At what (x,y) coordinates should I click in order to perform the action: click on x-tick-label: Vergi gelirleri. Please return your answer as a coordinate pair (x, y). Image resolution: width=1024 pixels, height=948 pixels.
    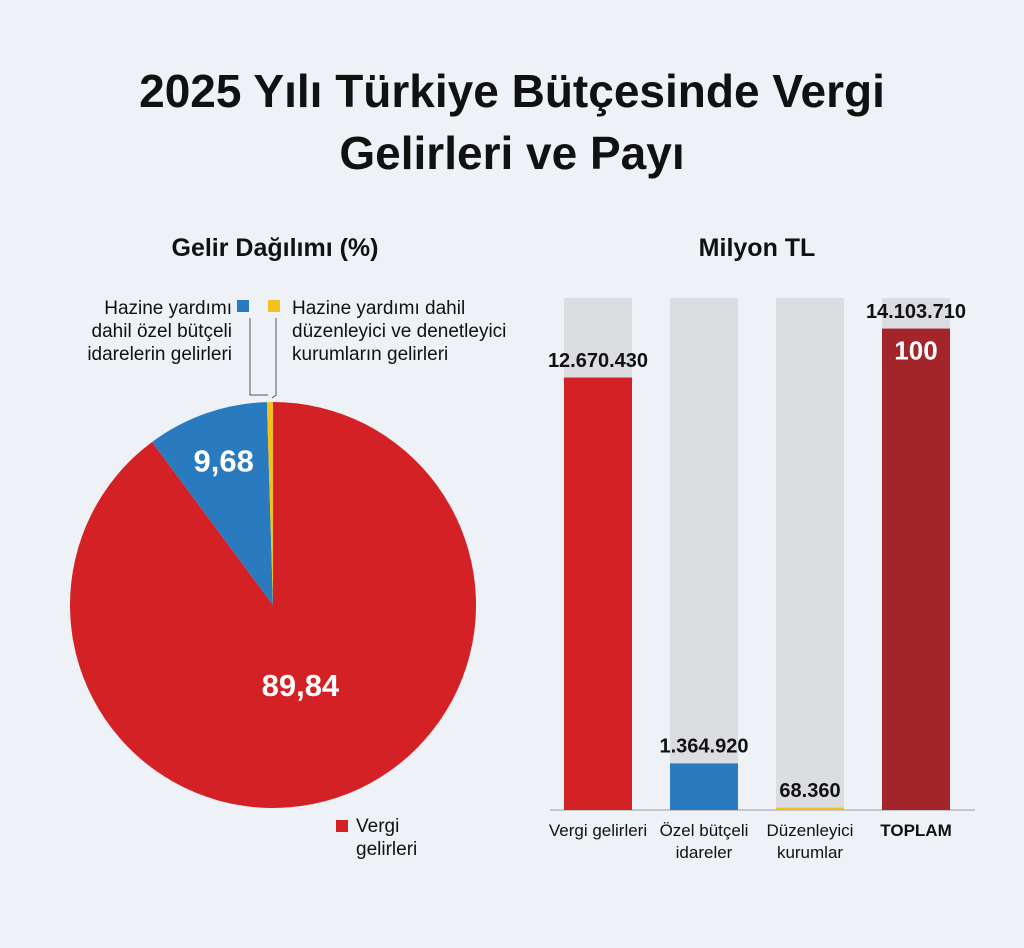
    Looking at the image, I should click on (598, 830).